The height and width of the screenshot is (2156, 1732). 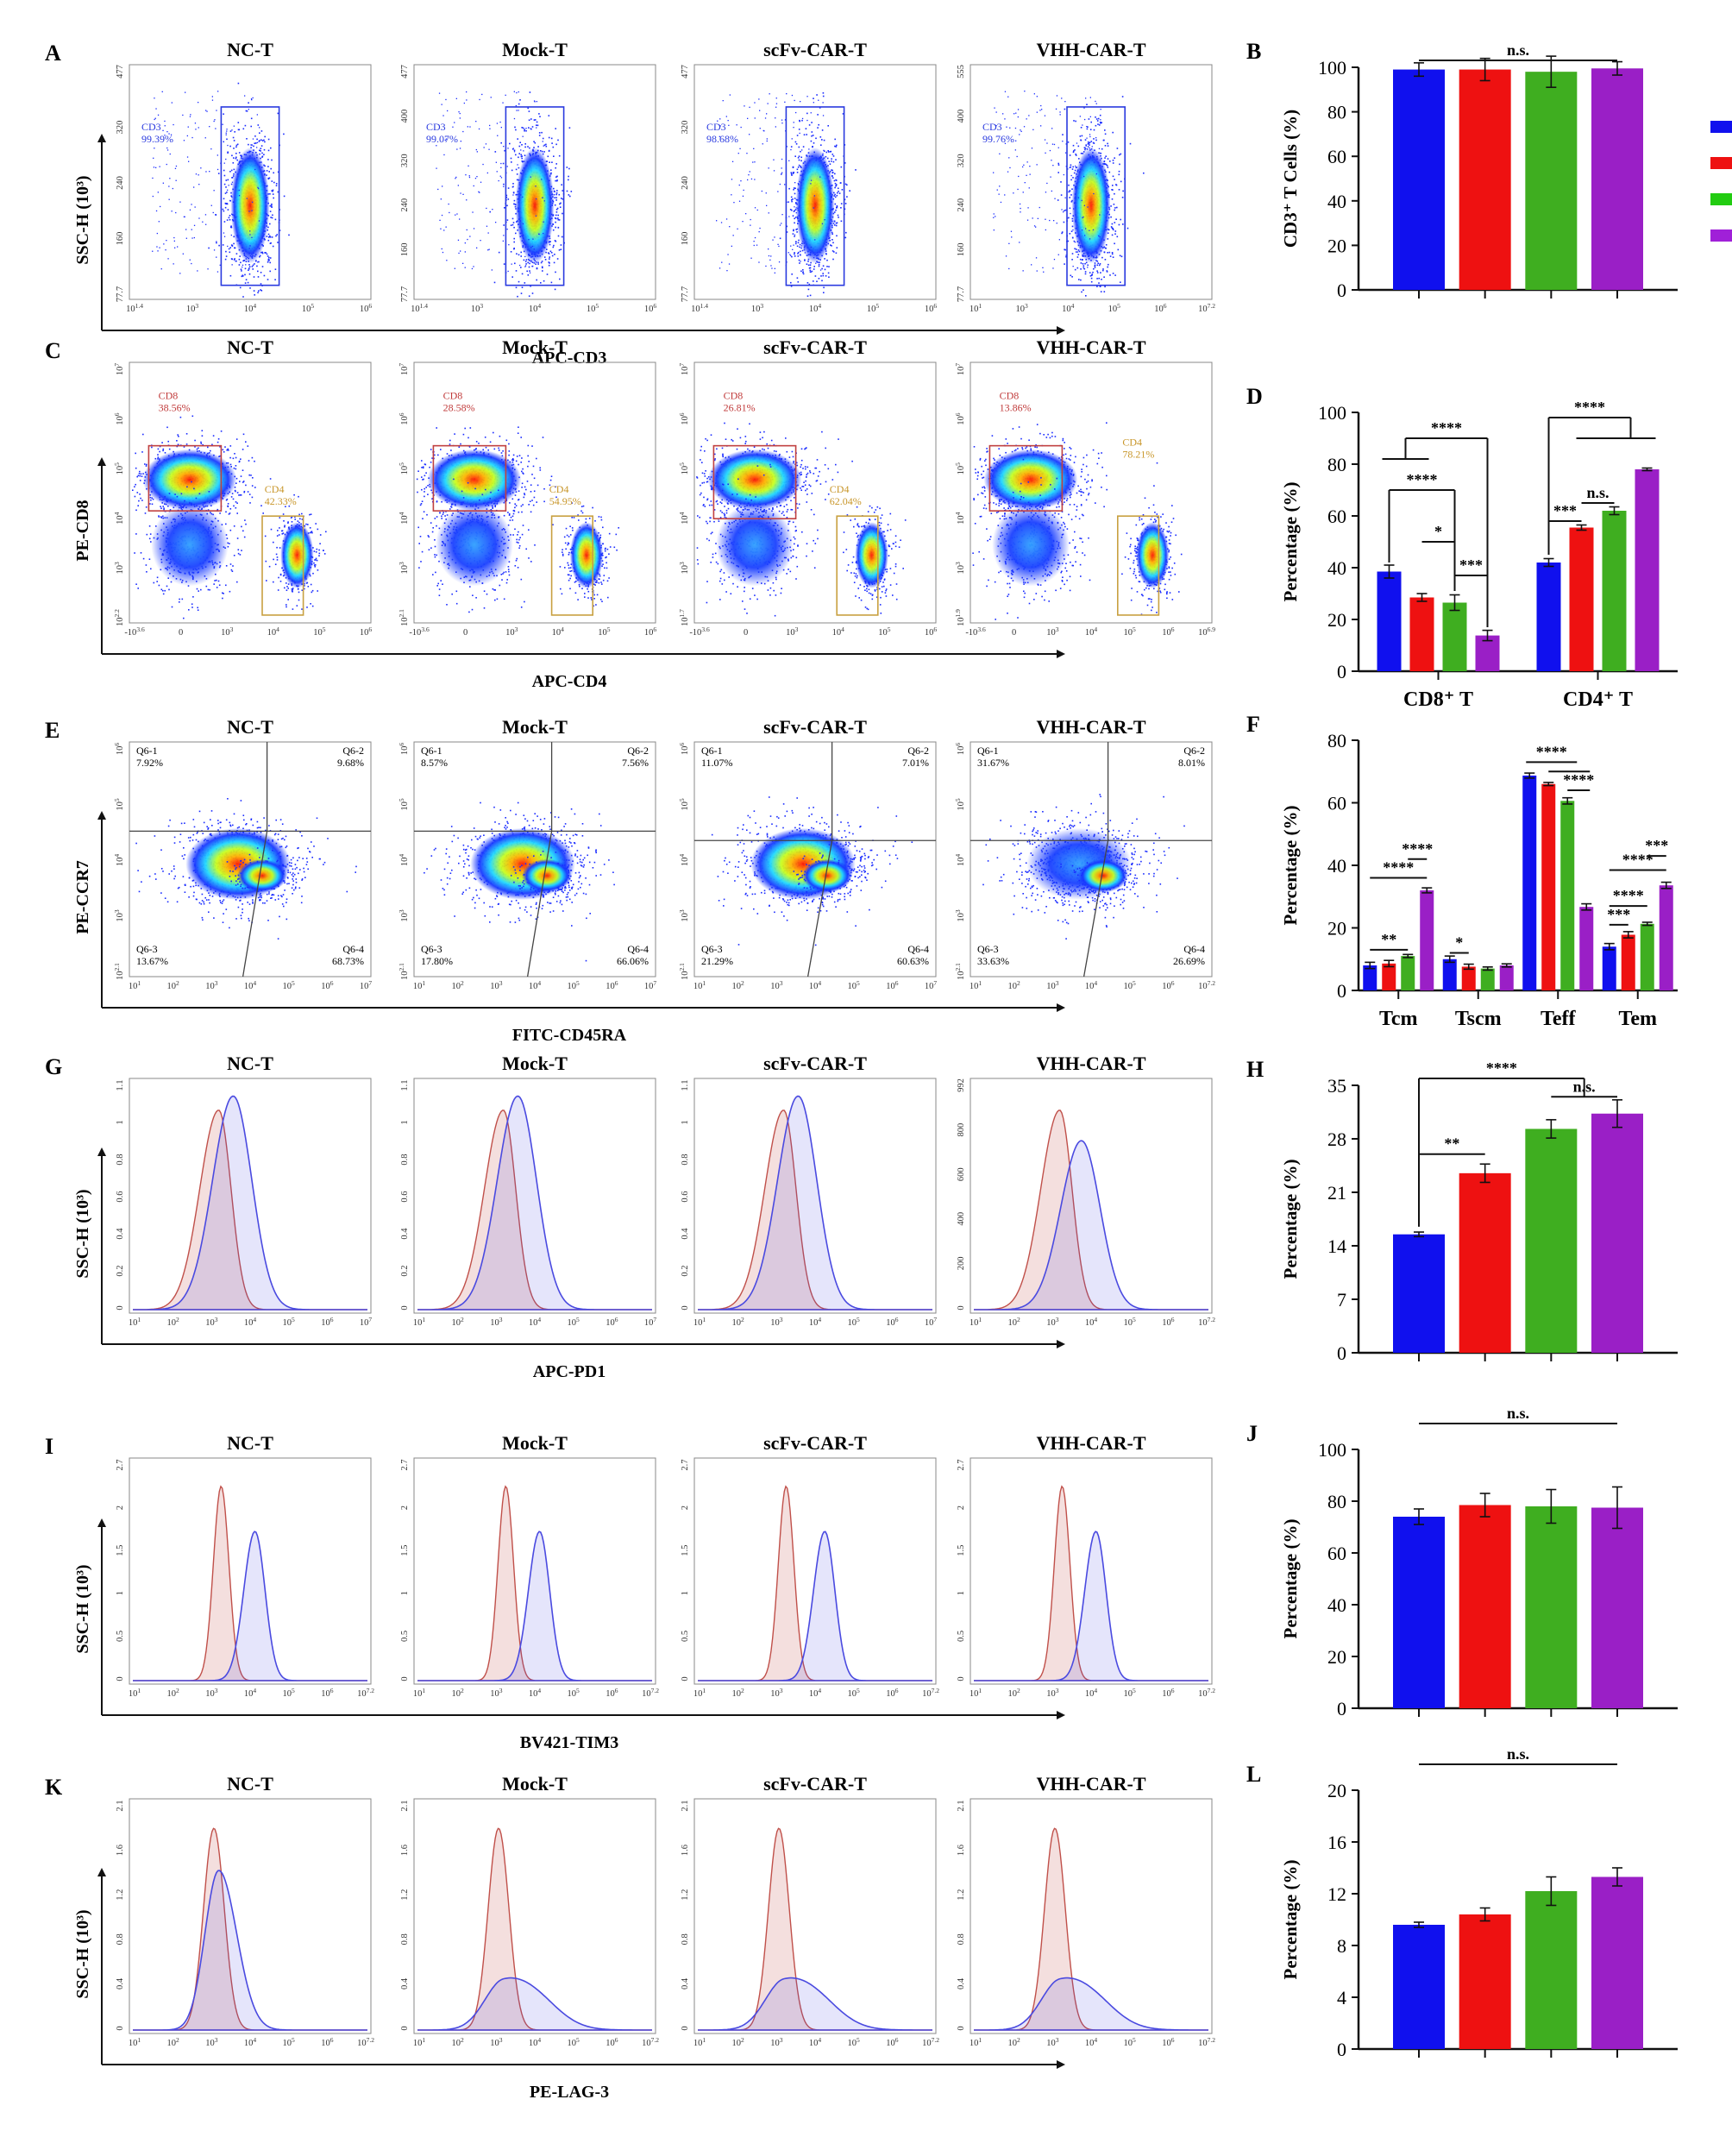 I want to click on y-axis-label: SSC-H (10³), so click(x=82, y=220).